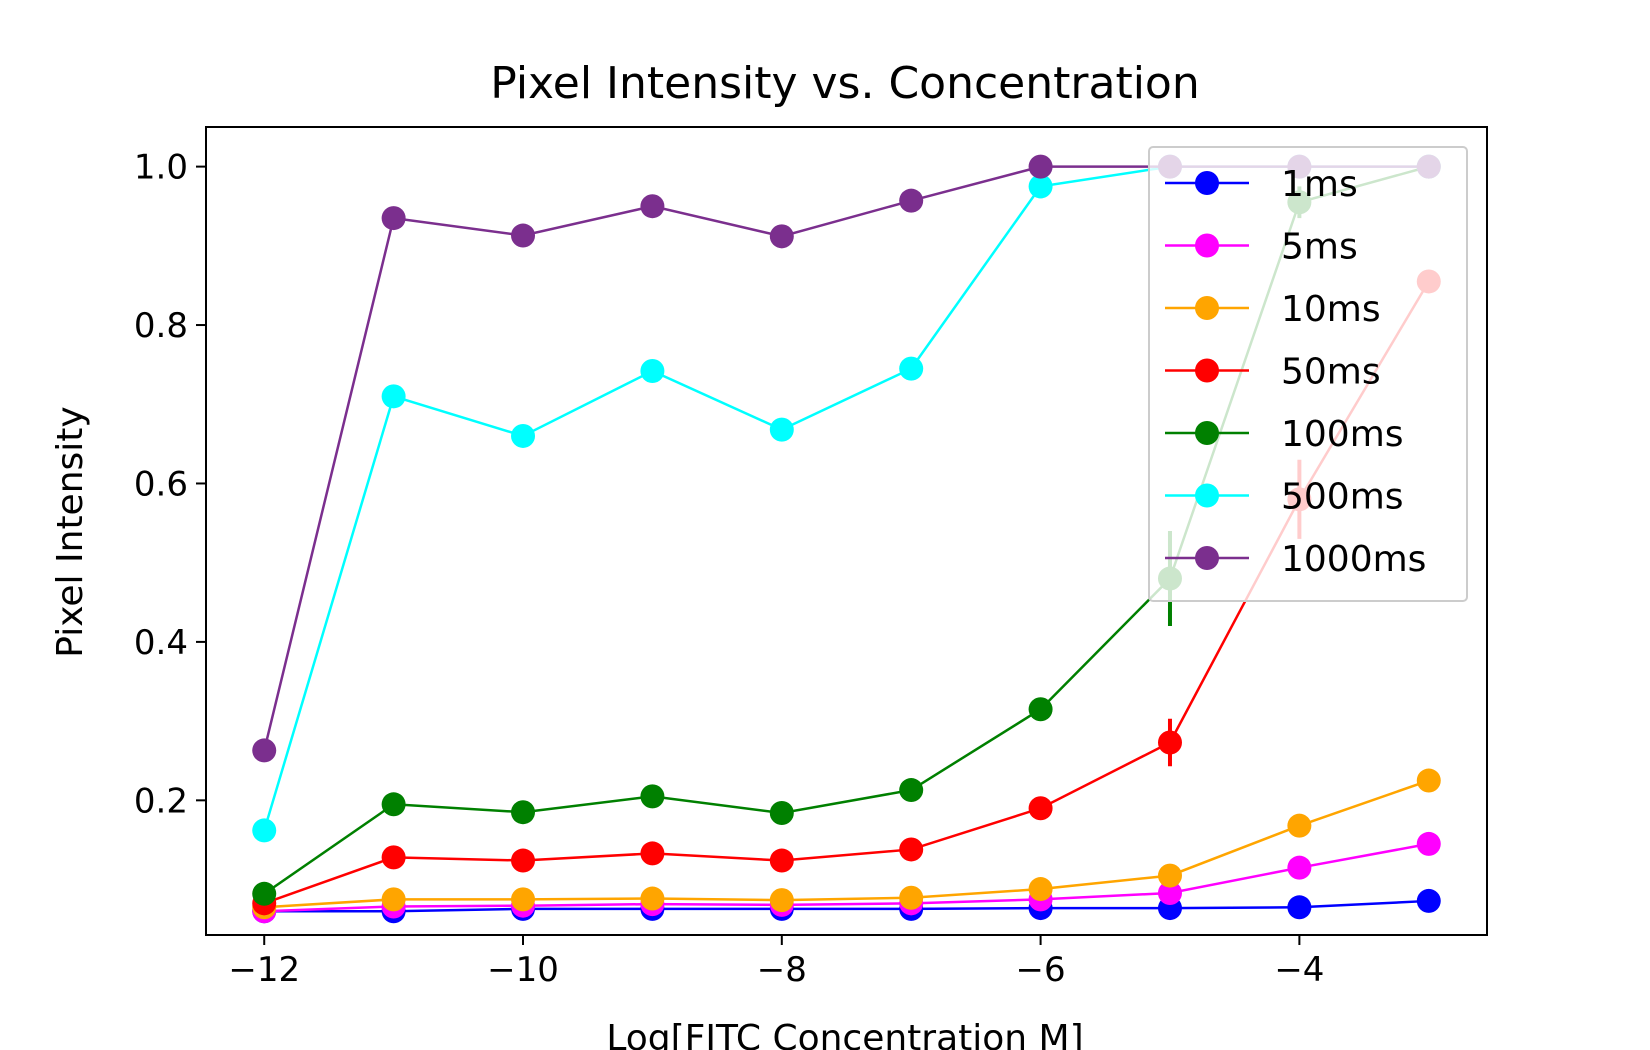  Describe the element at coordinates (846, 906) in the screenshot. I see `series-line-1ms` at that location.